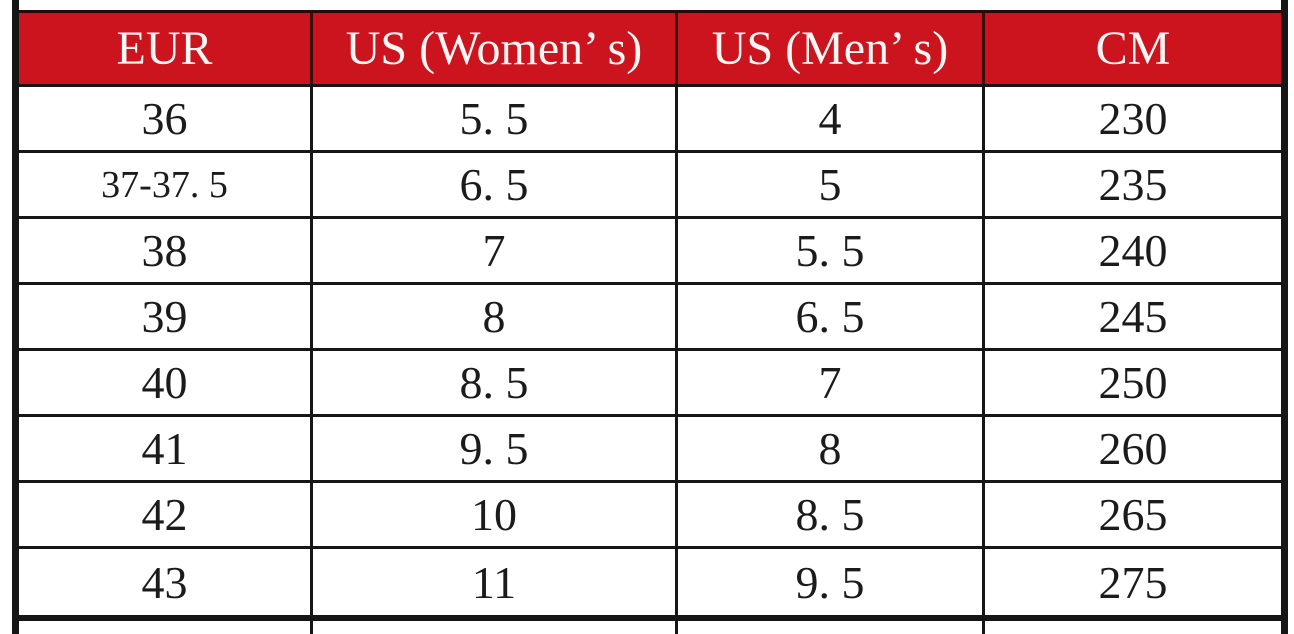  Describe the element at coordinates (831, 184) in the screenshot. I see `table-cell: 5` at that location.